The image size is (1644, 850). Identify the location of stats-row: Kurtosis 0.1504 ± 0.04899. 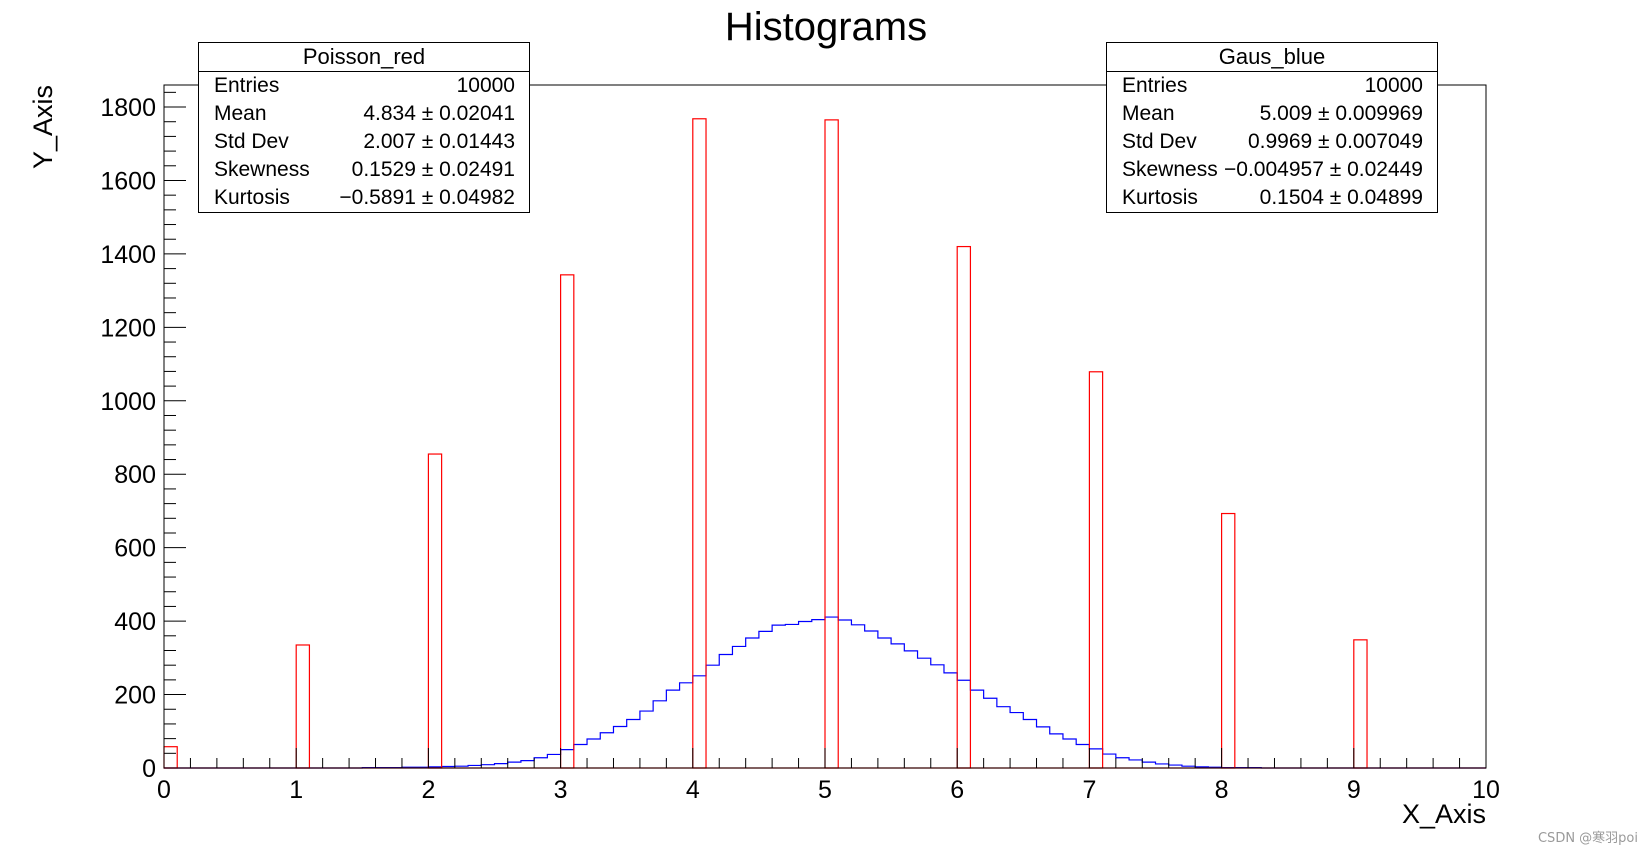
(1272, 198).